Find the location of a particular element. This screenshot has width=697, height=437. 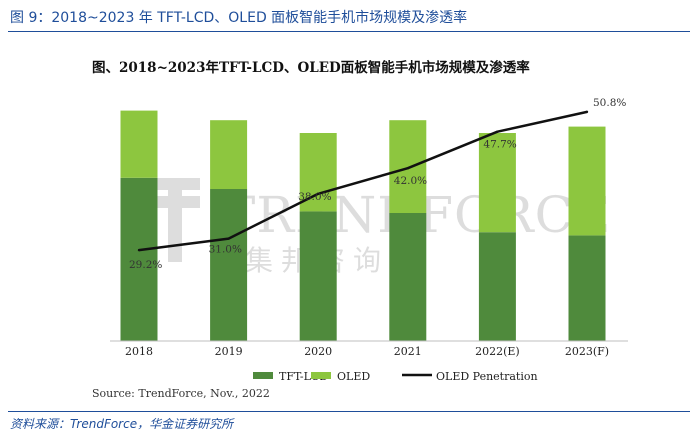

penetration-point-2019 is located at coordinates (228, 238).